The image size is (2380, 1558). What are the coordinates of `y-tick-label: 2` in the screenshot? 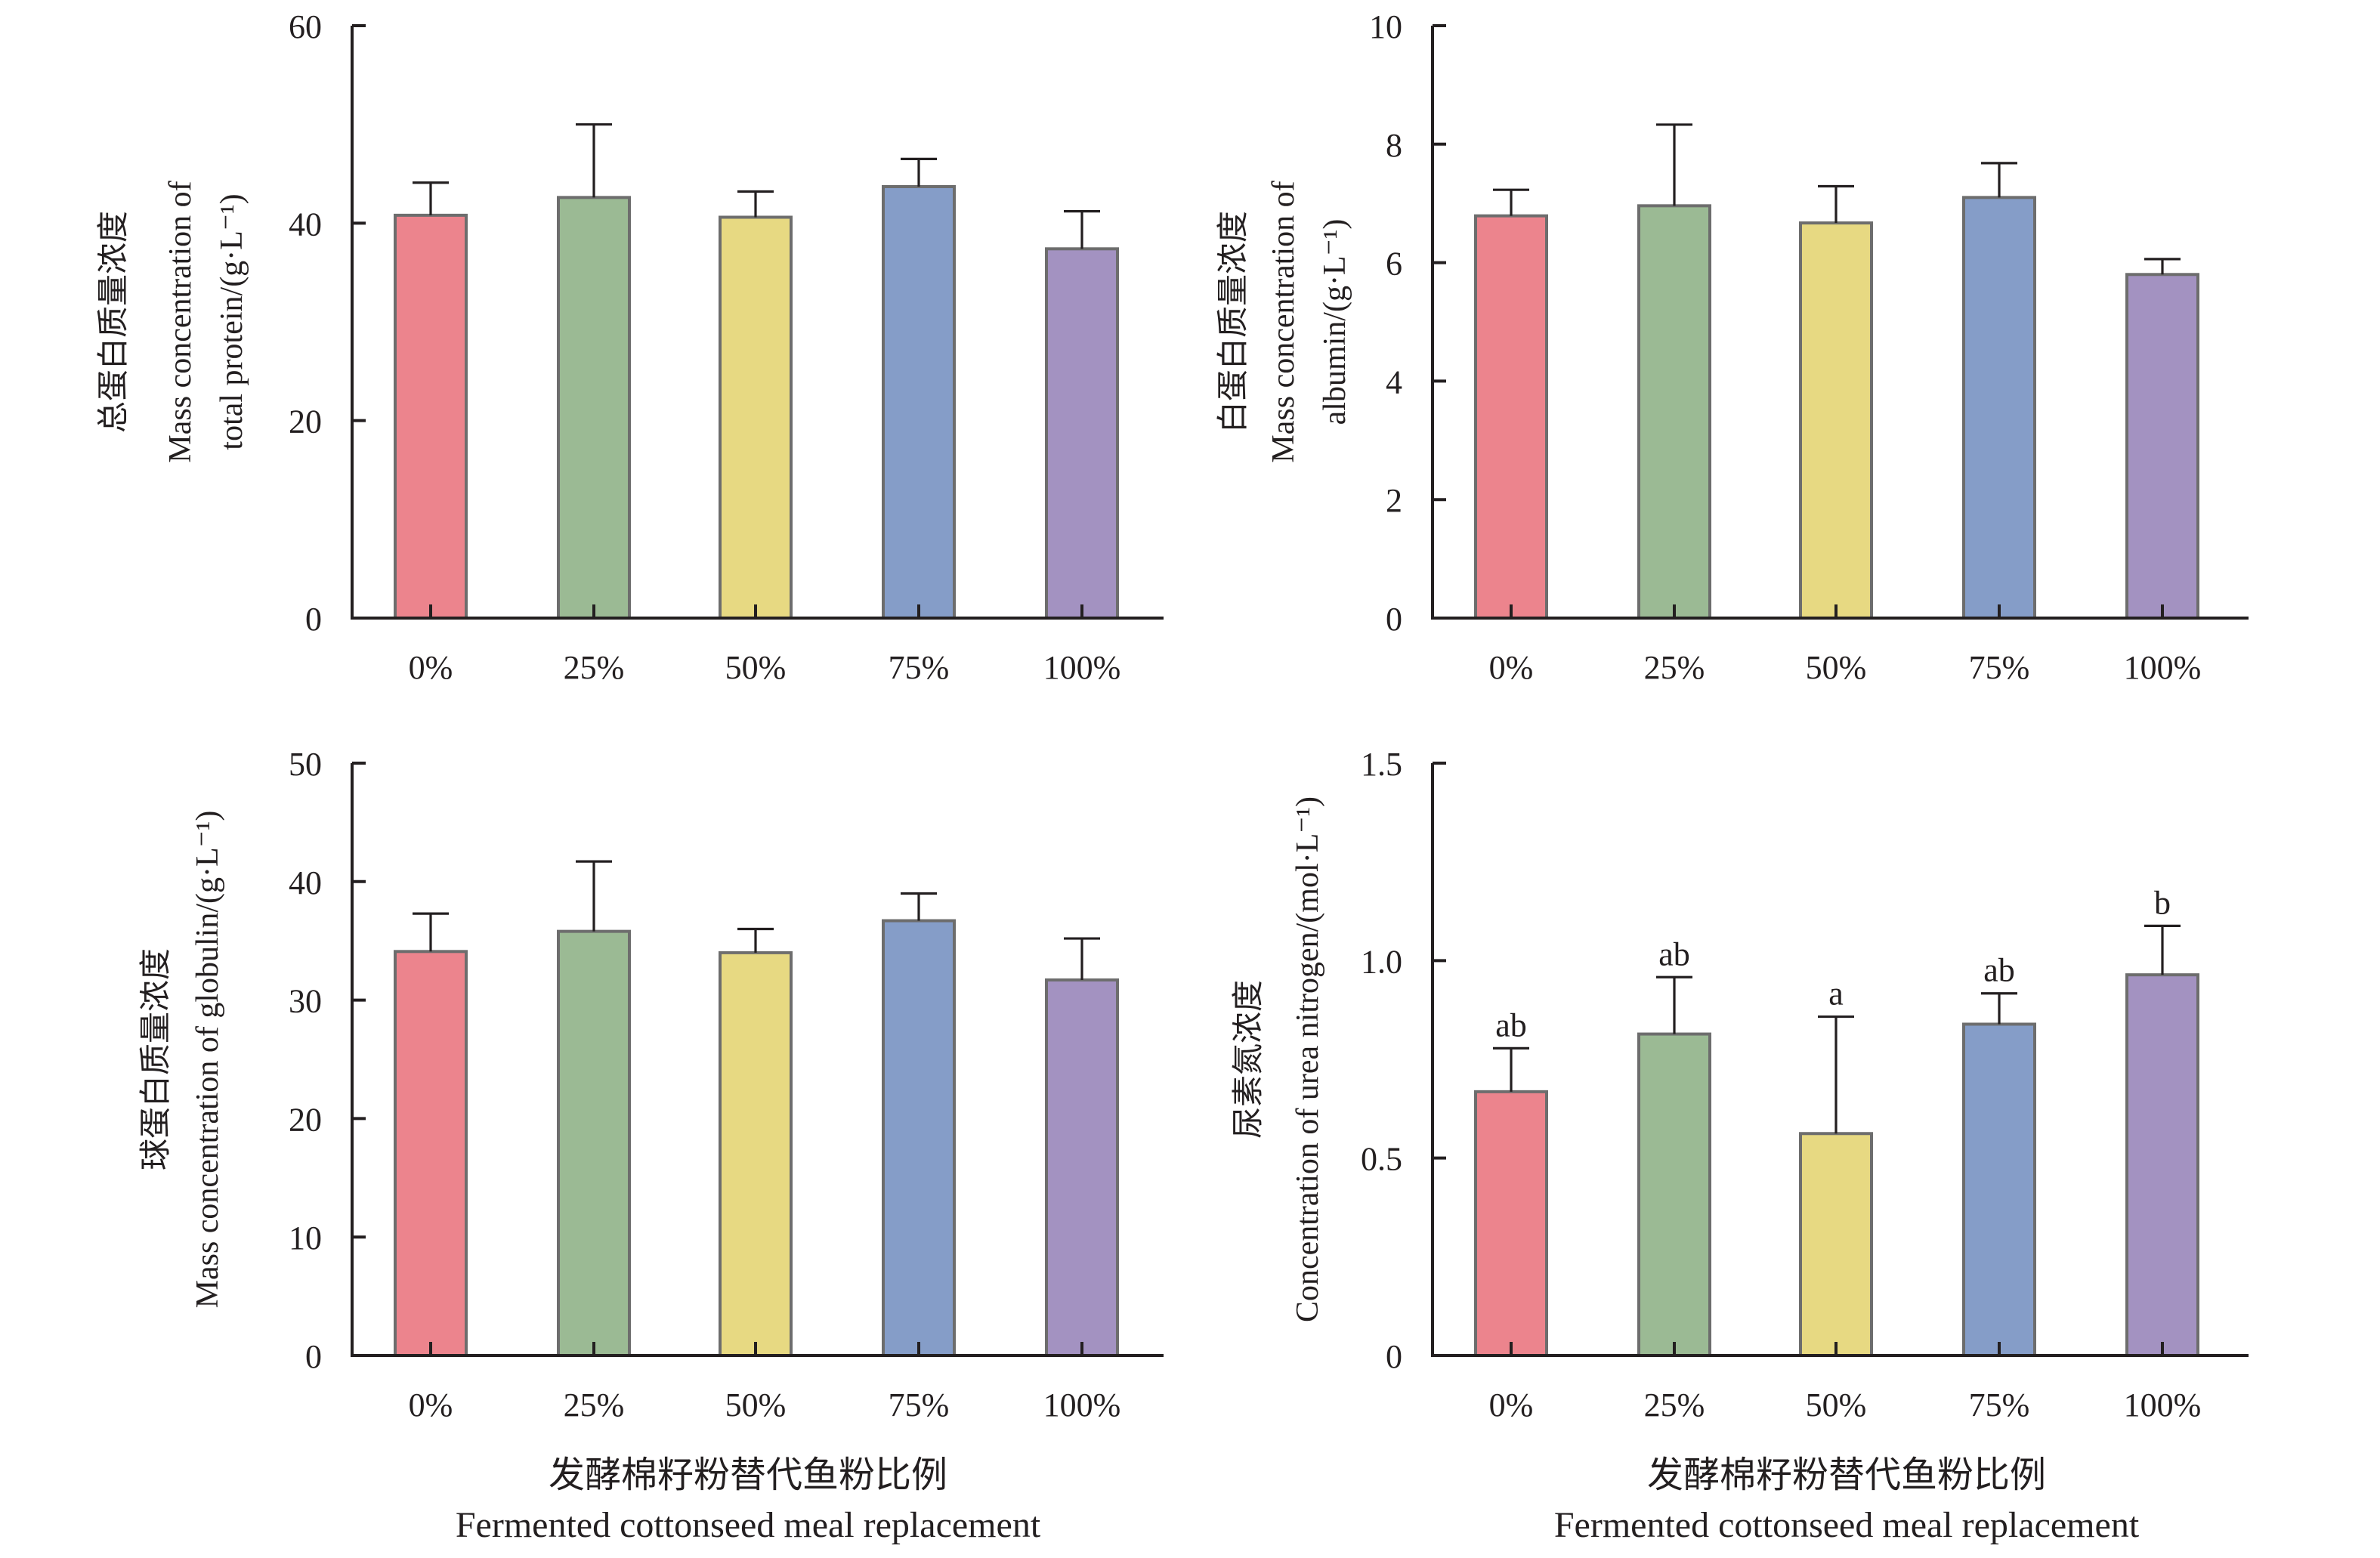 It's located at (1394, 500).